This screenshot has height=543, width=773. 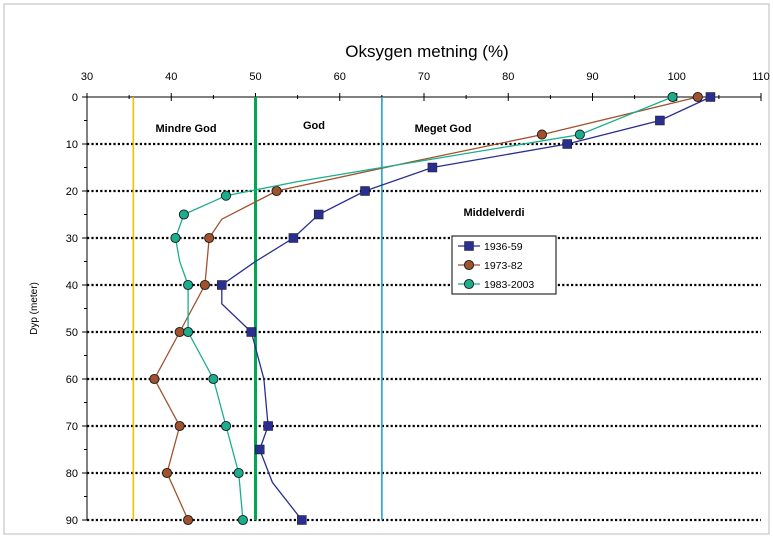 What do you see at coordinates (72, 333) in the screenshot?
I see `y-tick-label-50: 50` at bounding box center [72, 333].